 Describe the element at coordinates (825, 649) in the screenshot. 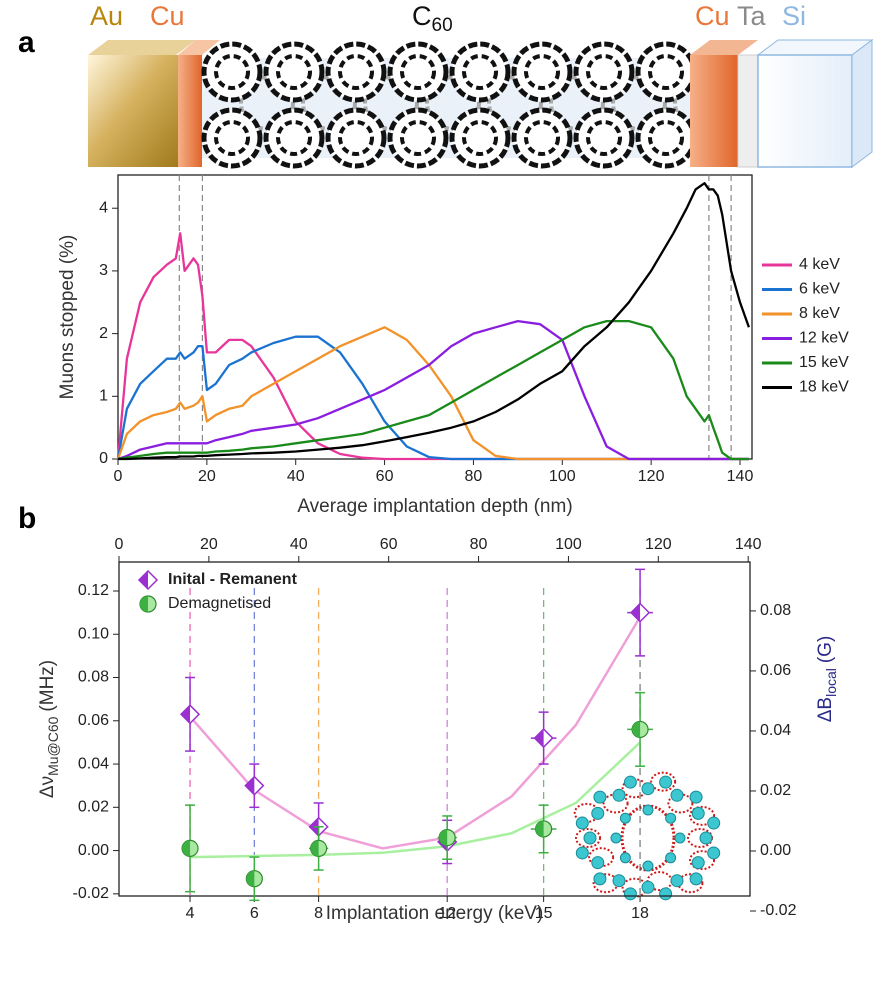

I see `y2-title-unit: (G)` at that location.